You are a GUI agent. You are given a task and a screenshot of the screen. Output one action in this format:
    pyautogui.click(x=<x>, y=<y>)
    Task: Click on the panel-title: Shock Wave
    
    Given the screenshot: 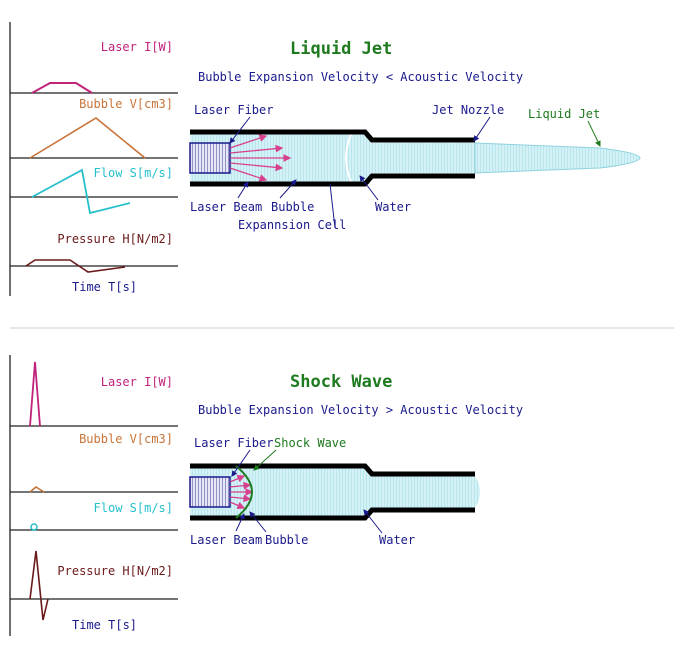 What is the action you would take?
    pyautogui.click(x=341, y=382)
    